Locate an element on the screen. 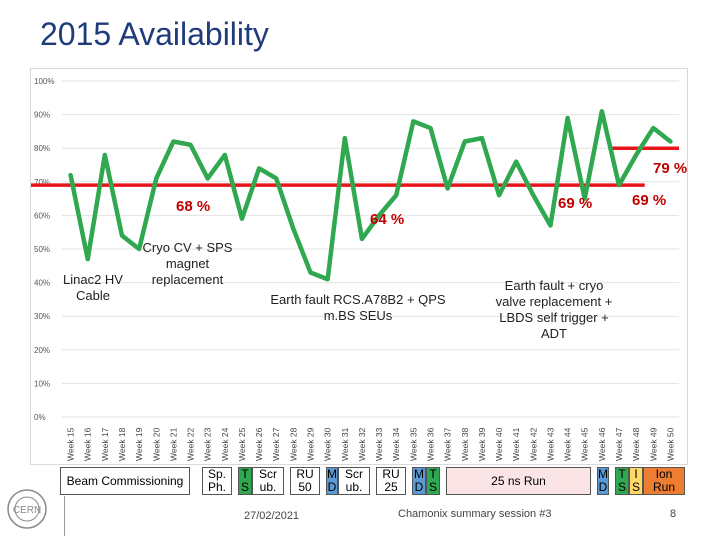  x-tick-label: Week 16 is located at coordinates (88, 444).